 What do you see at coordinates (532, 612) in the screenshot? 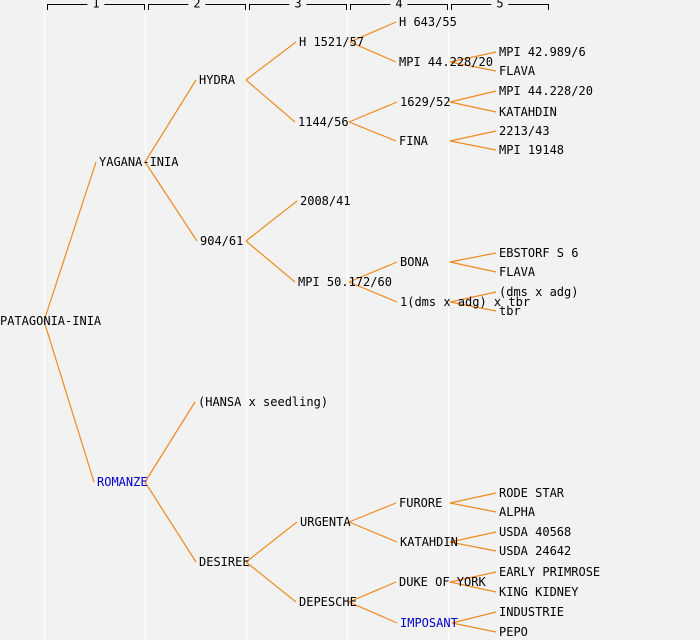
I see `node-industrie: INDUSTRIE` at bounding box center [532, 612].